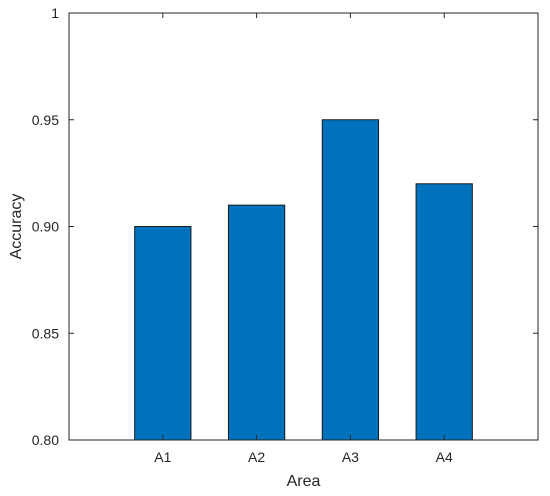 The image size is (550, 496). Describe the element at coordinates (45, 227) in the screenshot. I see `y-tick-label: 0.90` at that location.